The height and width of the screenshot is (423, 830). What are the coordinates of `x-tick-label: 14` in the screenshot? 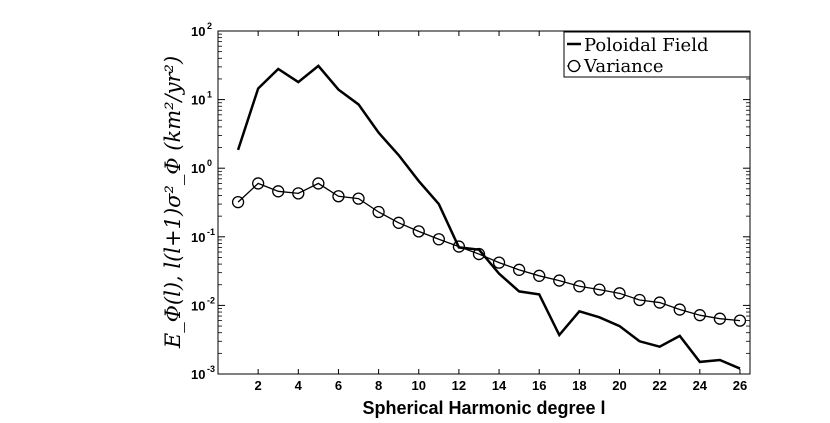 It's located at (499, 385).